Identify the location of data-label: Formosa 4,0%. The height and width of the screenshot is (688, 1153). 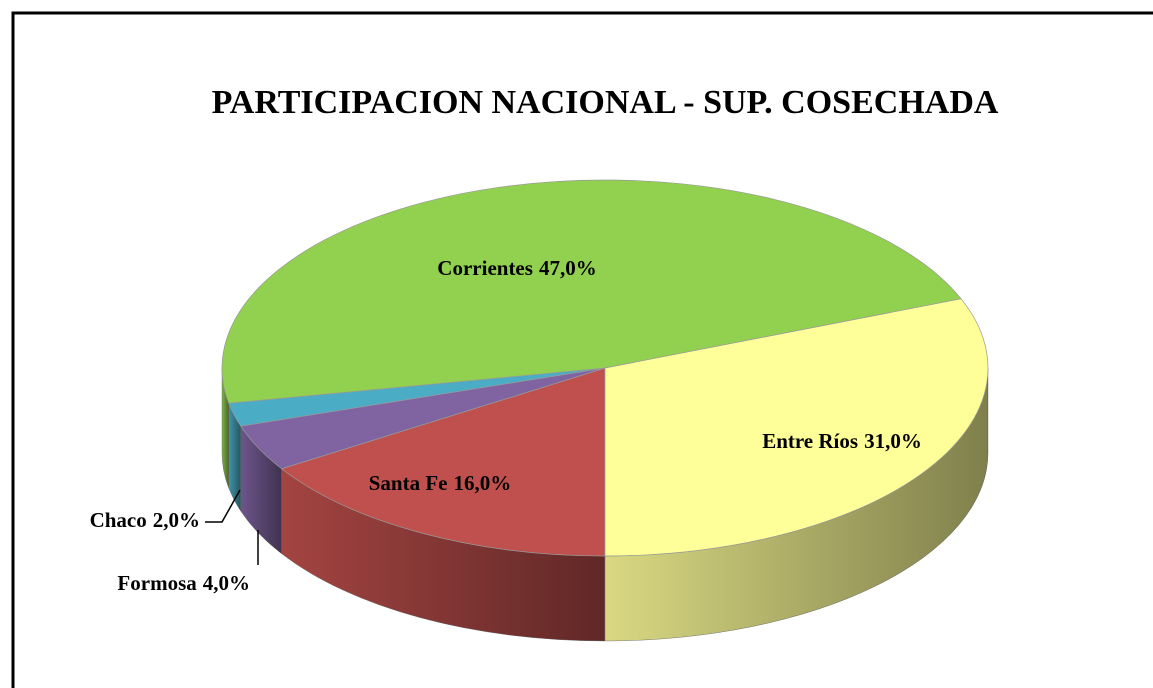
(183, 583).